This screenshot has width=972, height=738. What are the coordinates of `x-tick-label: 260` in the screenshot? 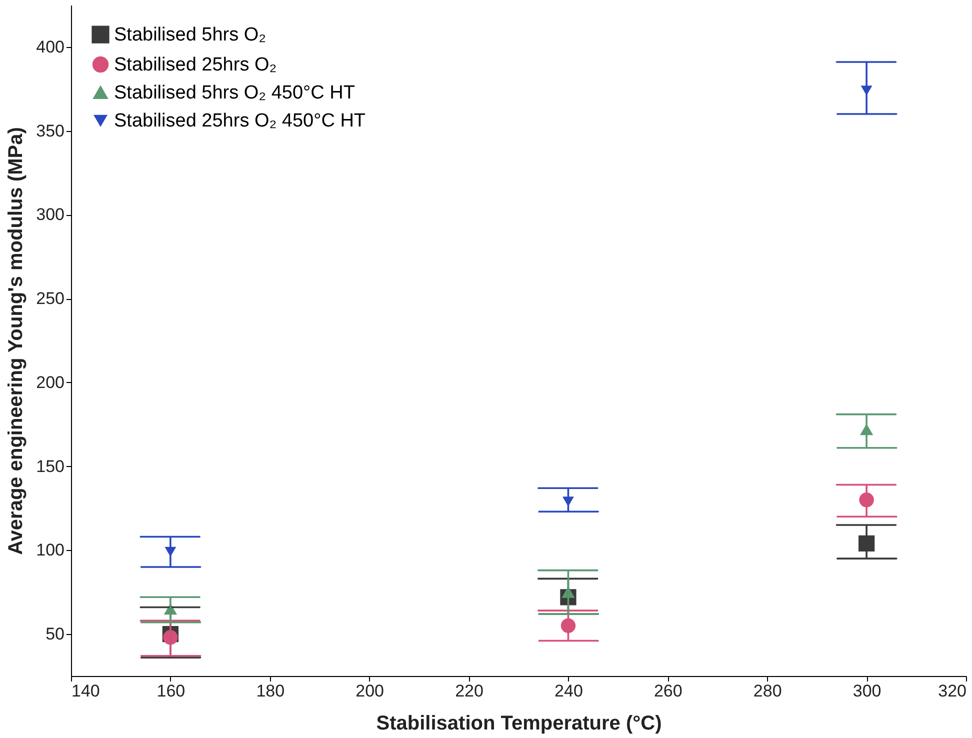 It's located at (668, 691).